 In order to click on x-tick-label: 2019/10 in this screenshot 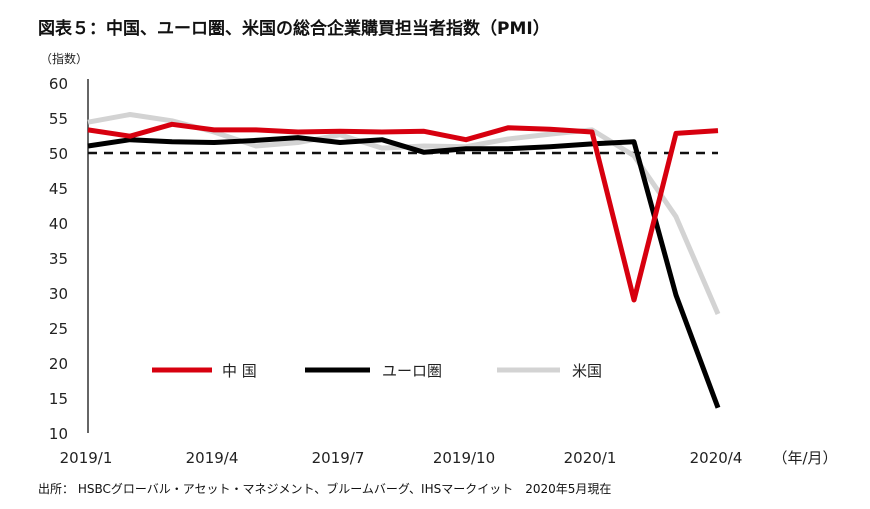, I will do `click(464, 458)`.